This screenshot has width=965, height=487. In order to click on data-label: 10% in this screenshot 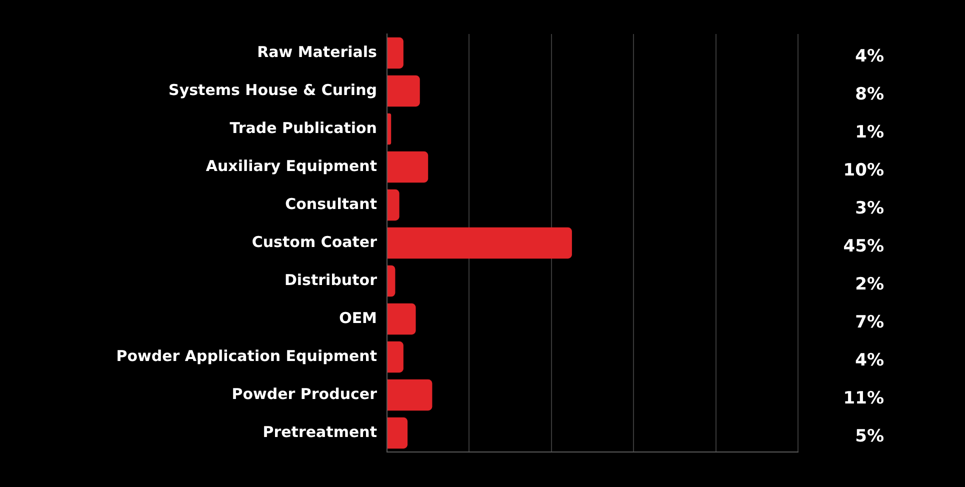, I will do `click(863, 170)`.